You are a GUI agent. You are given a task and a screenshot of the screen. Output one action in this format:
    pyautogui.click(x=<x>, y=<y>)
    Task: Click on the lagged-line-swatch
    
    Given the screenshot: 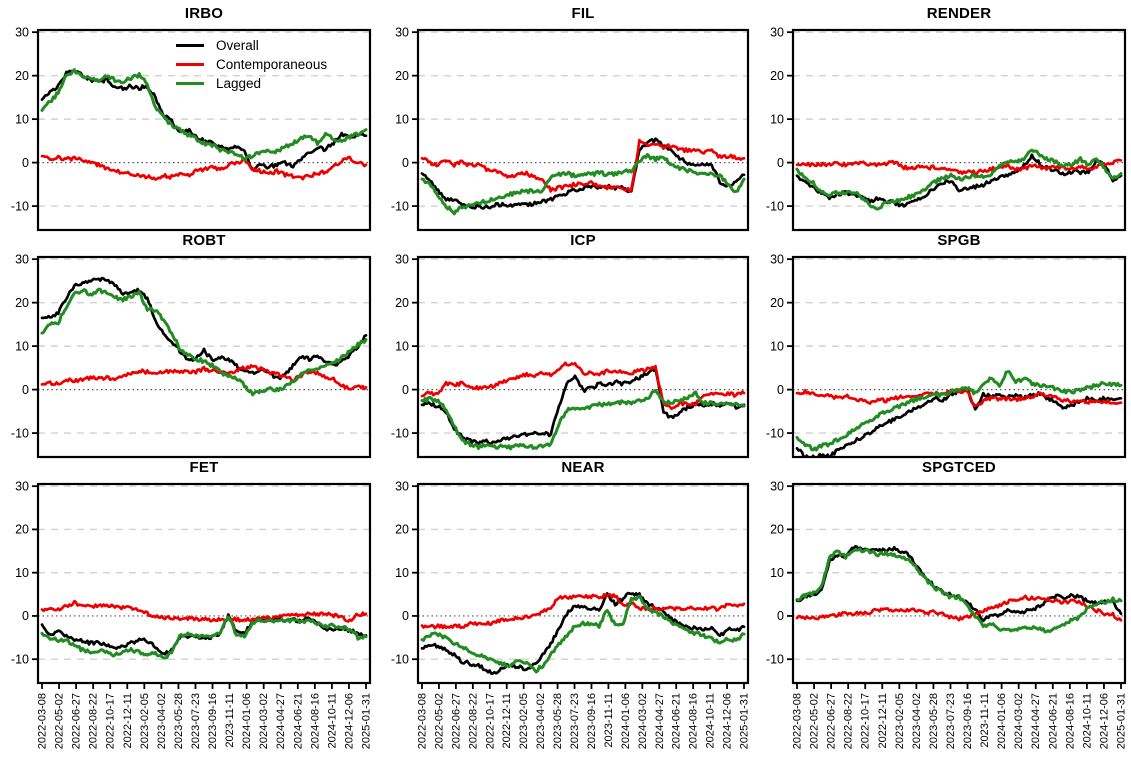 What is the action you would take?
    pyautogui.click(x=190, y=83)
    